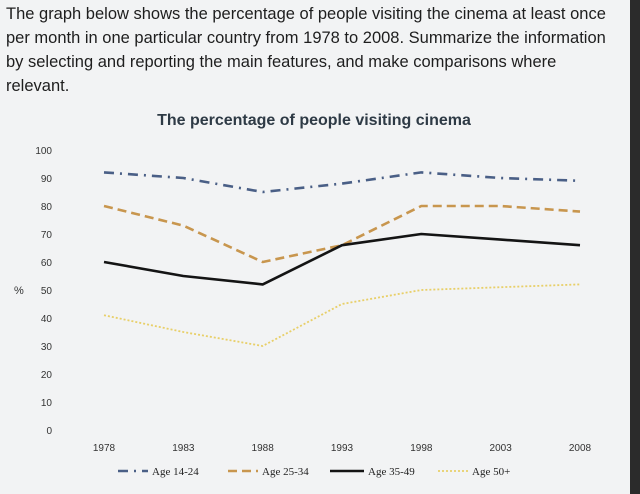  What do you see at coordinates (314, 120) in the screenshot?
I see `chart-title: The percentage of people visiting cinema` at bounding box center [314, 120].